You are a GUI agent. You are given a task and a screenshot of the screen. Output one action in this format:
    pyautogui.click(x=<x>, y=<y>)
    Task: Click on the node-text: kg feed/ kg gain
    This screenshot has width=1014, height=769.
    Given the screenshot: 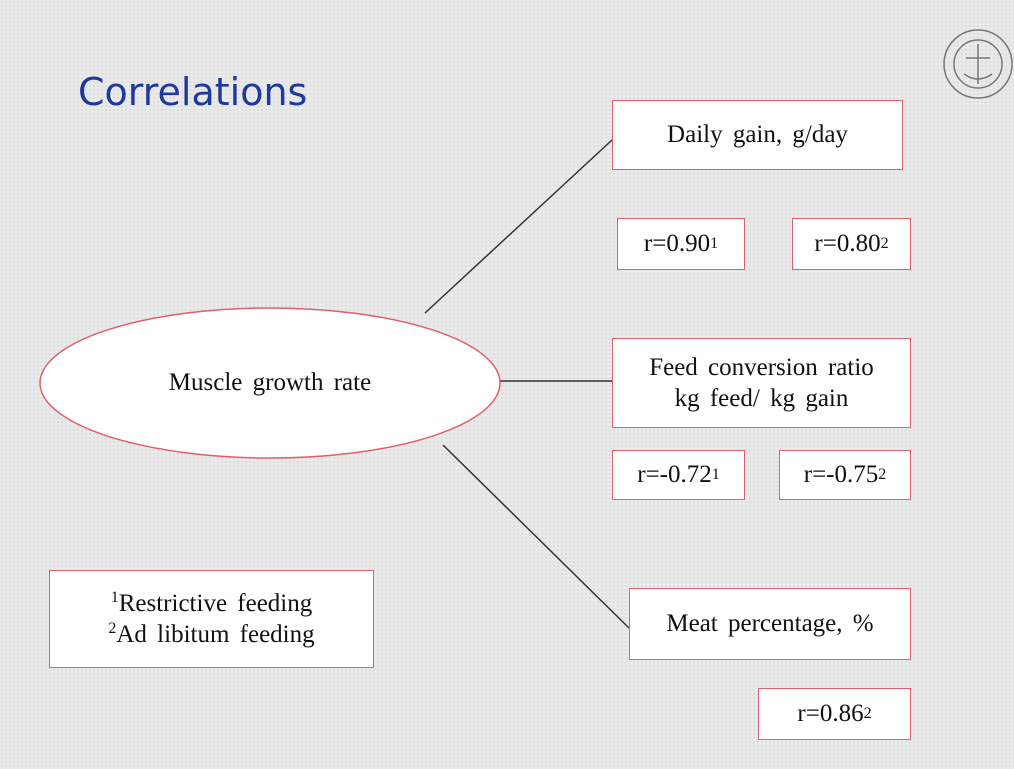 What is the action you would take?
    pyautogui.click(x=761, y=398)
    